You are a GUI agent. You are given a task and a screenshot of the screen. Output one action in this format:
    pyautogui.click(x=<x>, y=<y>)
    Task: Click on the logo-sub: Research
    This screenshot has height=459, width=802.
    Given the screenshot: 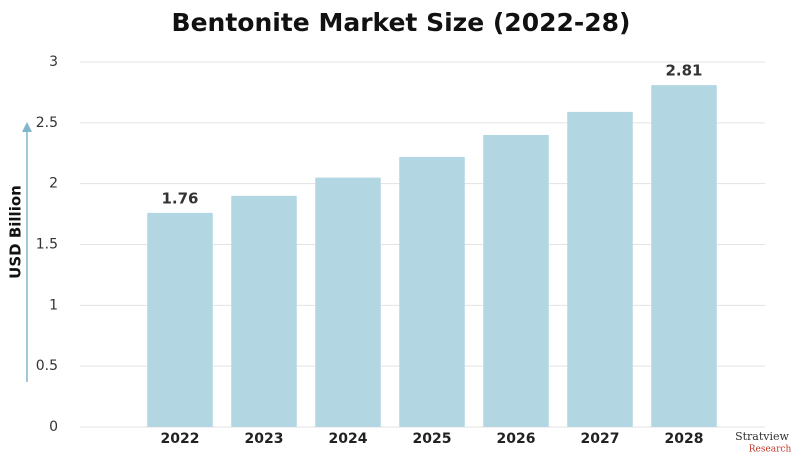 What is the action you would take?
    pyautogui.click(x=770, y=450)
    